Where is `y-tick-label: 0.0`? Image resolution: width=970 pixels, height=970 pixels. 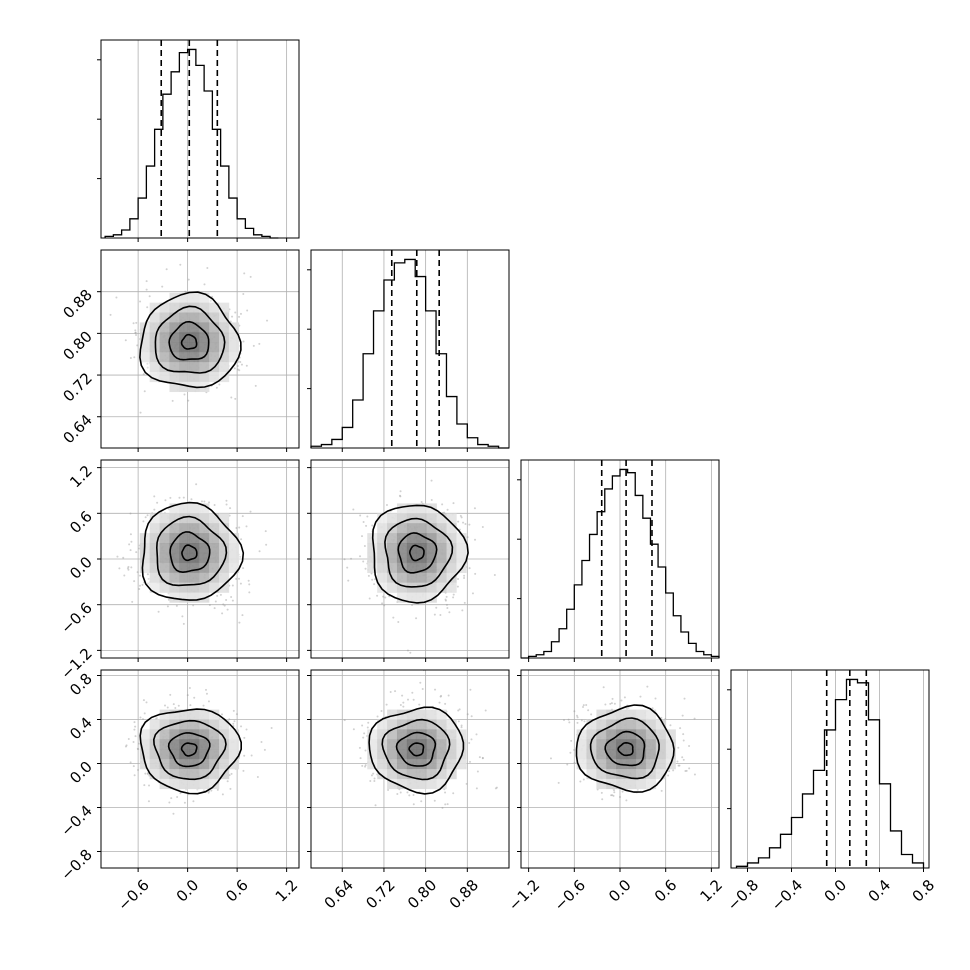
y-tick-label: 0.0 is located at coordinates (81, 773).